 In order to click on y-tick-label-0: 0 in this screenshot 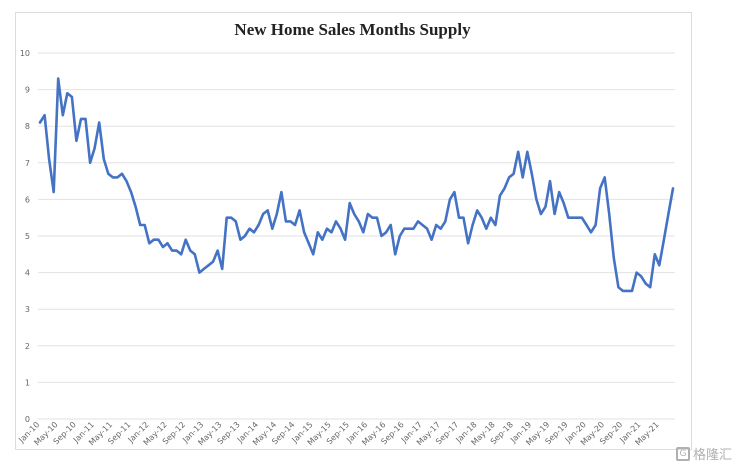, I will do `click(27, 419)`.